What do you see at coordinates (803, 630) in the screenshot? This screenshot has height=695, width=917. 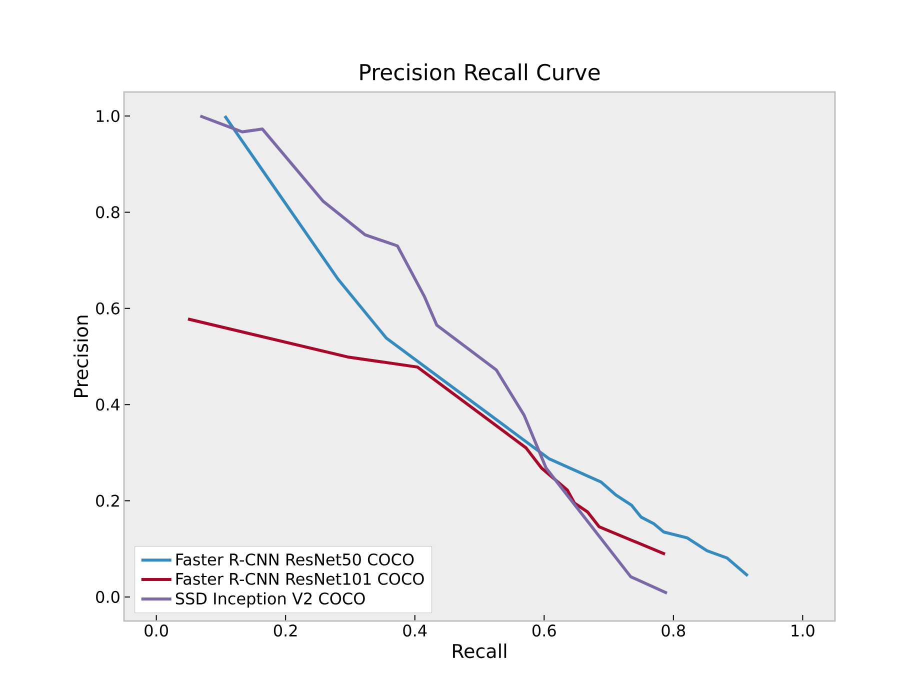 I see `x-tick-label: 1.0` at bounding box center [803, 630].